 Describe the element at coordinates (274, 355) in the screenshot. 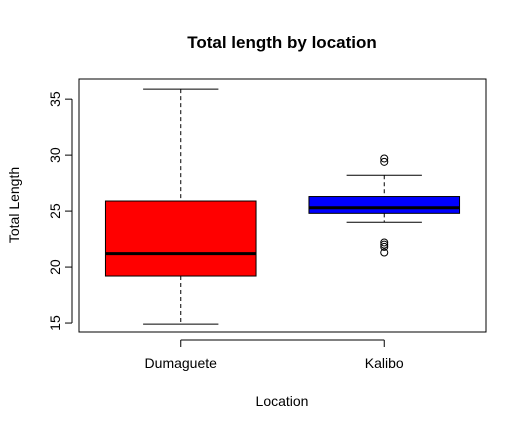

I see `x-axis: Dumaguete Kalibo` at that location.